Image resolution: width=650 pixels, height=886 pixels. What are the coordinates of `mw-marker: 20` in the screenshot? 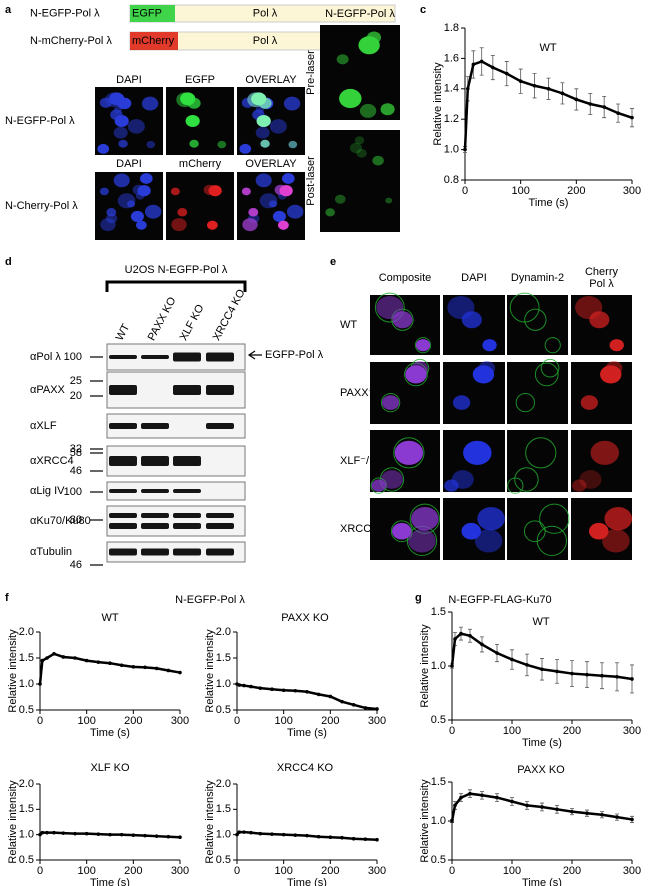 It's located at (76, 396).